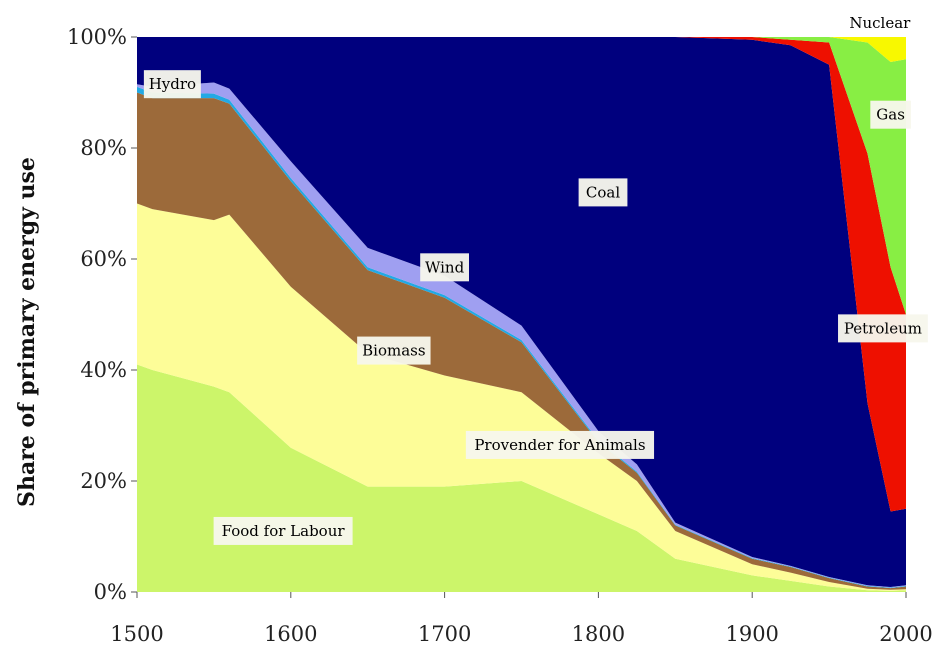  Describe the element at coordinates (751, 634) in the screenshot. I see `x-tick-label: 1900` at that location.